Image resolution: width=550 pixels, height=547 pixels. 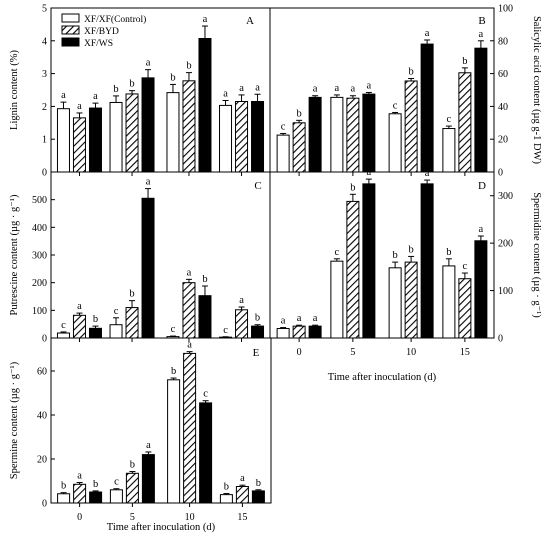 What do you see at coordinates (256, 353) in the screenshot?
I see `panel-label: E` at bounding box center [256, 353].